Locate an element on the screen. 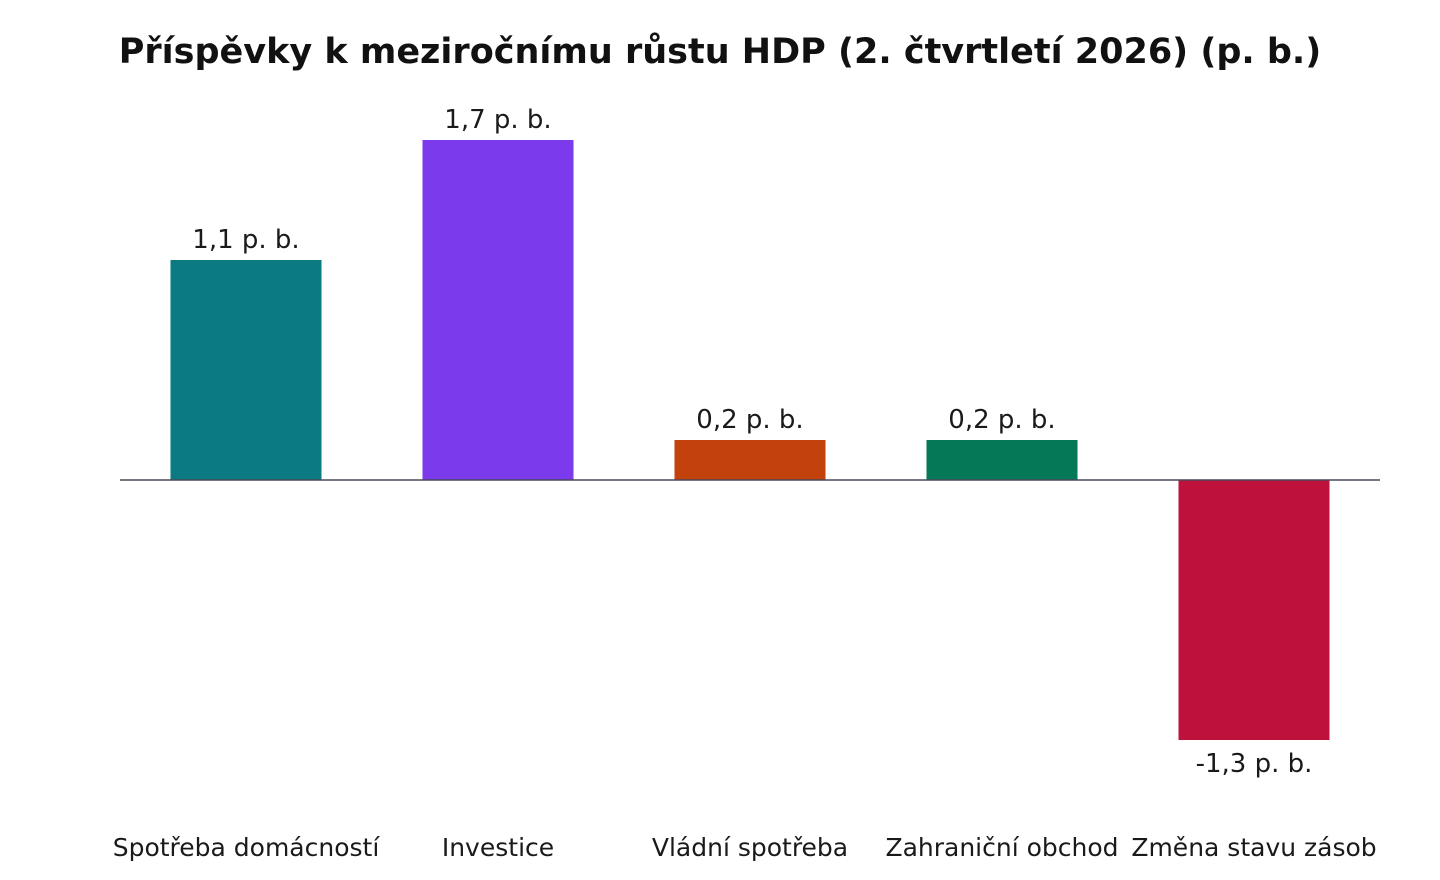  category-label-5: Změna stavu zásob is located at coordinates (1253, 847).